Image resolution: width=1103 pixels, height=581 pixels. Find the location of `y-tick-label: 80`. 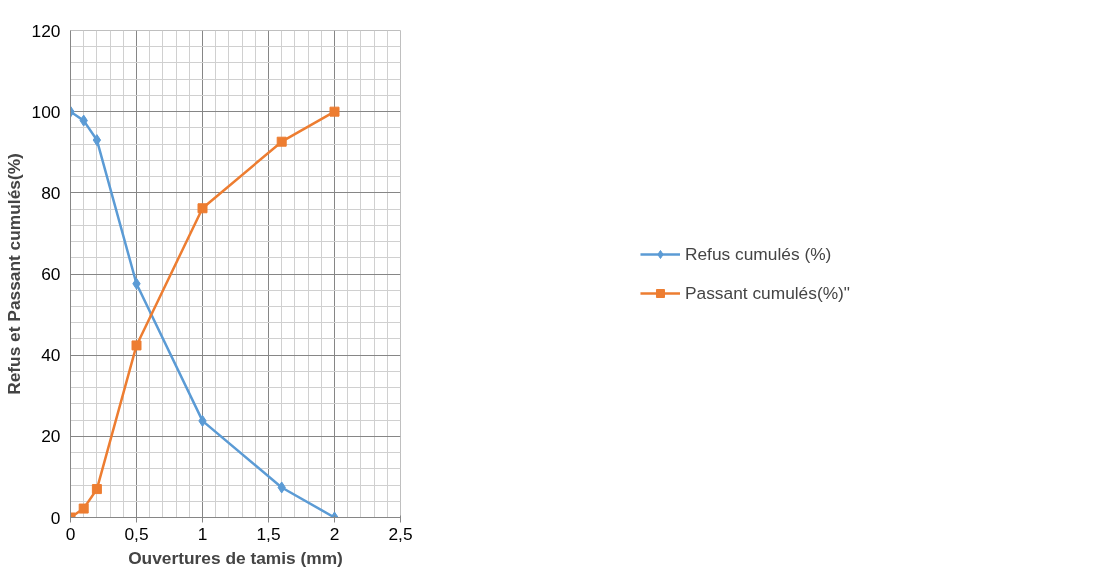

y-tick-label: 80 is located at coordinates (51, 192).